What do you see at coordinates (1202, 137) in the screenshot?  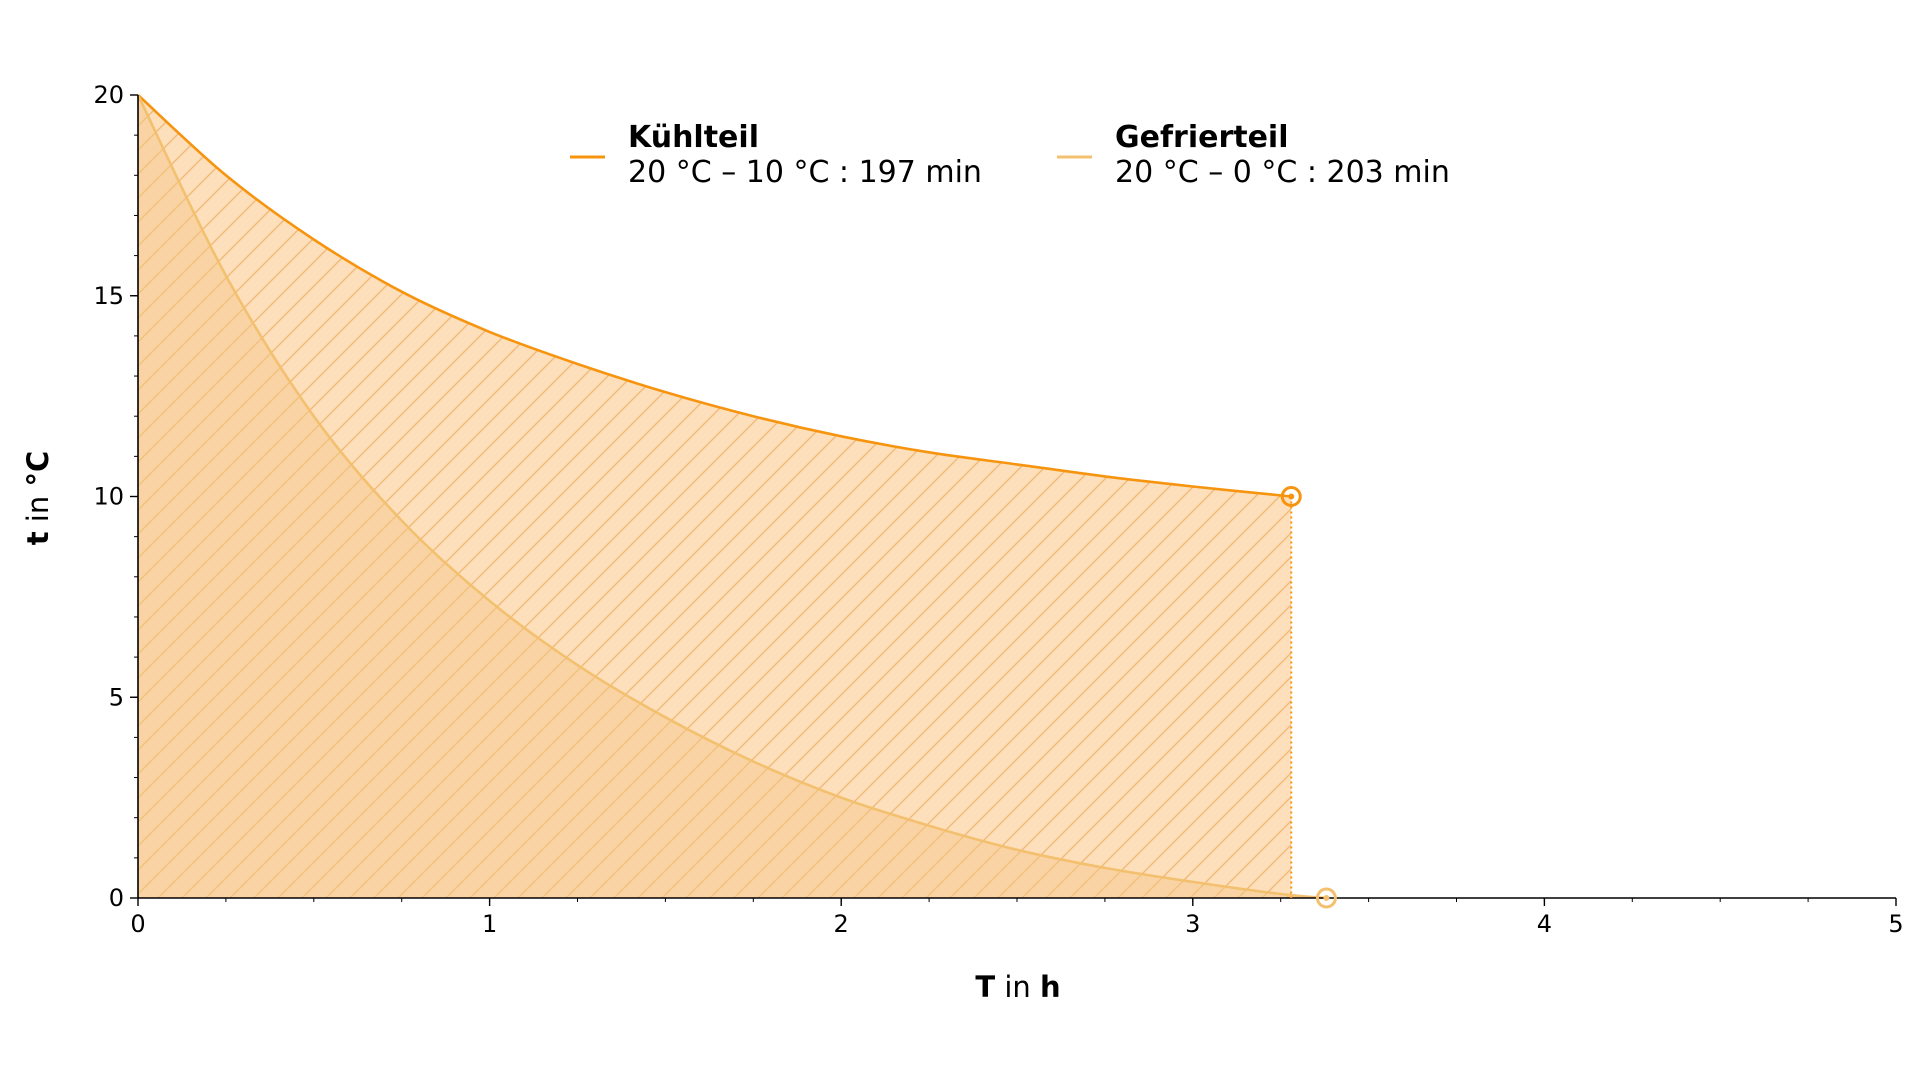 I see `legend-name-gefrierteil: Gefrierteil` at bounding box center [1202, 137].